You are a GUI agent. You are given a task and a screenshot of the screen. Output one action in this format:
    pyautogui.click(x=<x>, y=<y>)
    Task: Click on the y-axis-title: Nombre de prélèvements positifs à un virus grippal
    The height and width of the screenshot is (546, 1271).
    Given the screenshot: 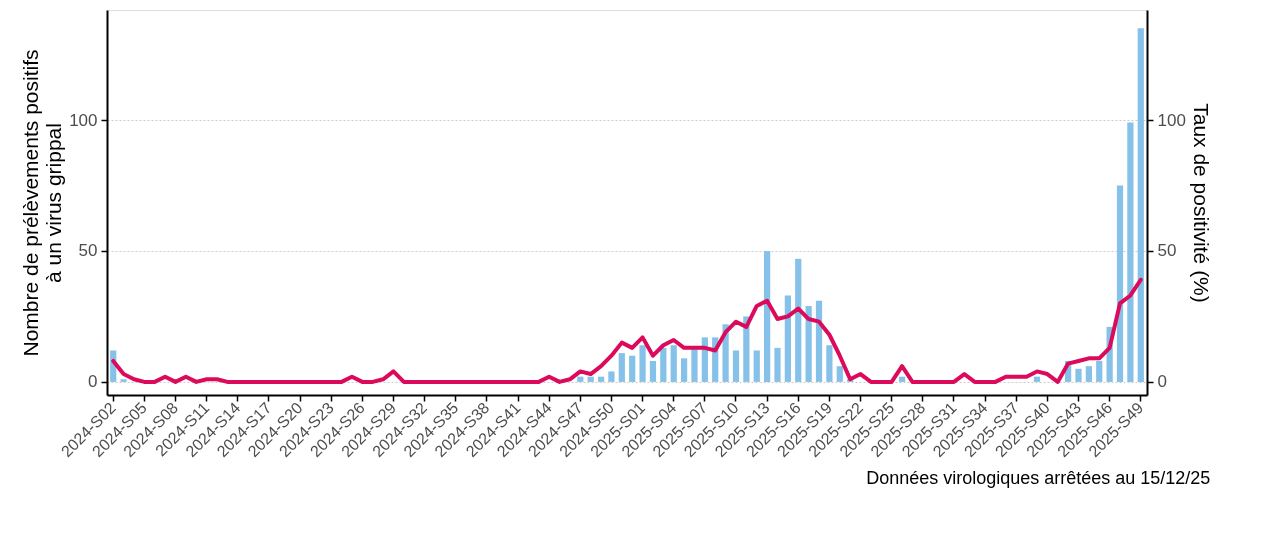 What is the action you would take?
    pyautogui.click(x=42, y=203)
    